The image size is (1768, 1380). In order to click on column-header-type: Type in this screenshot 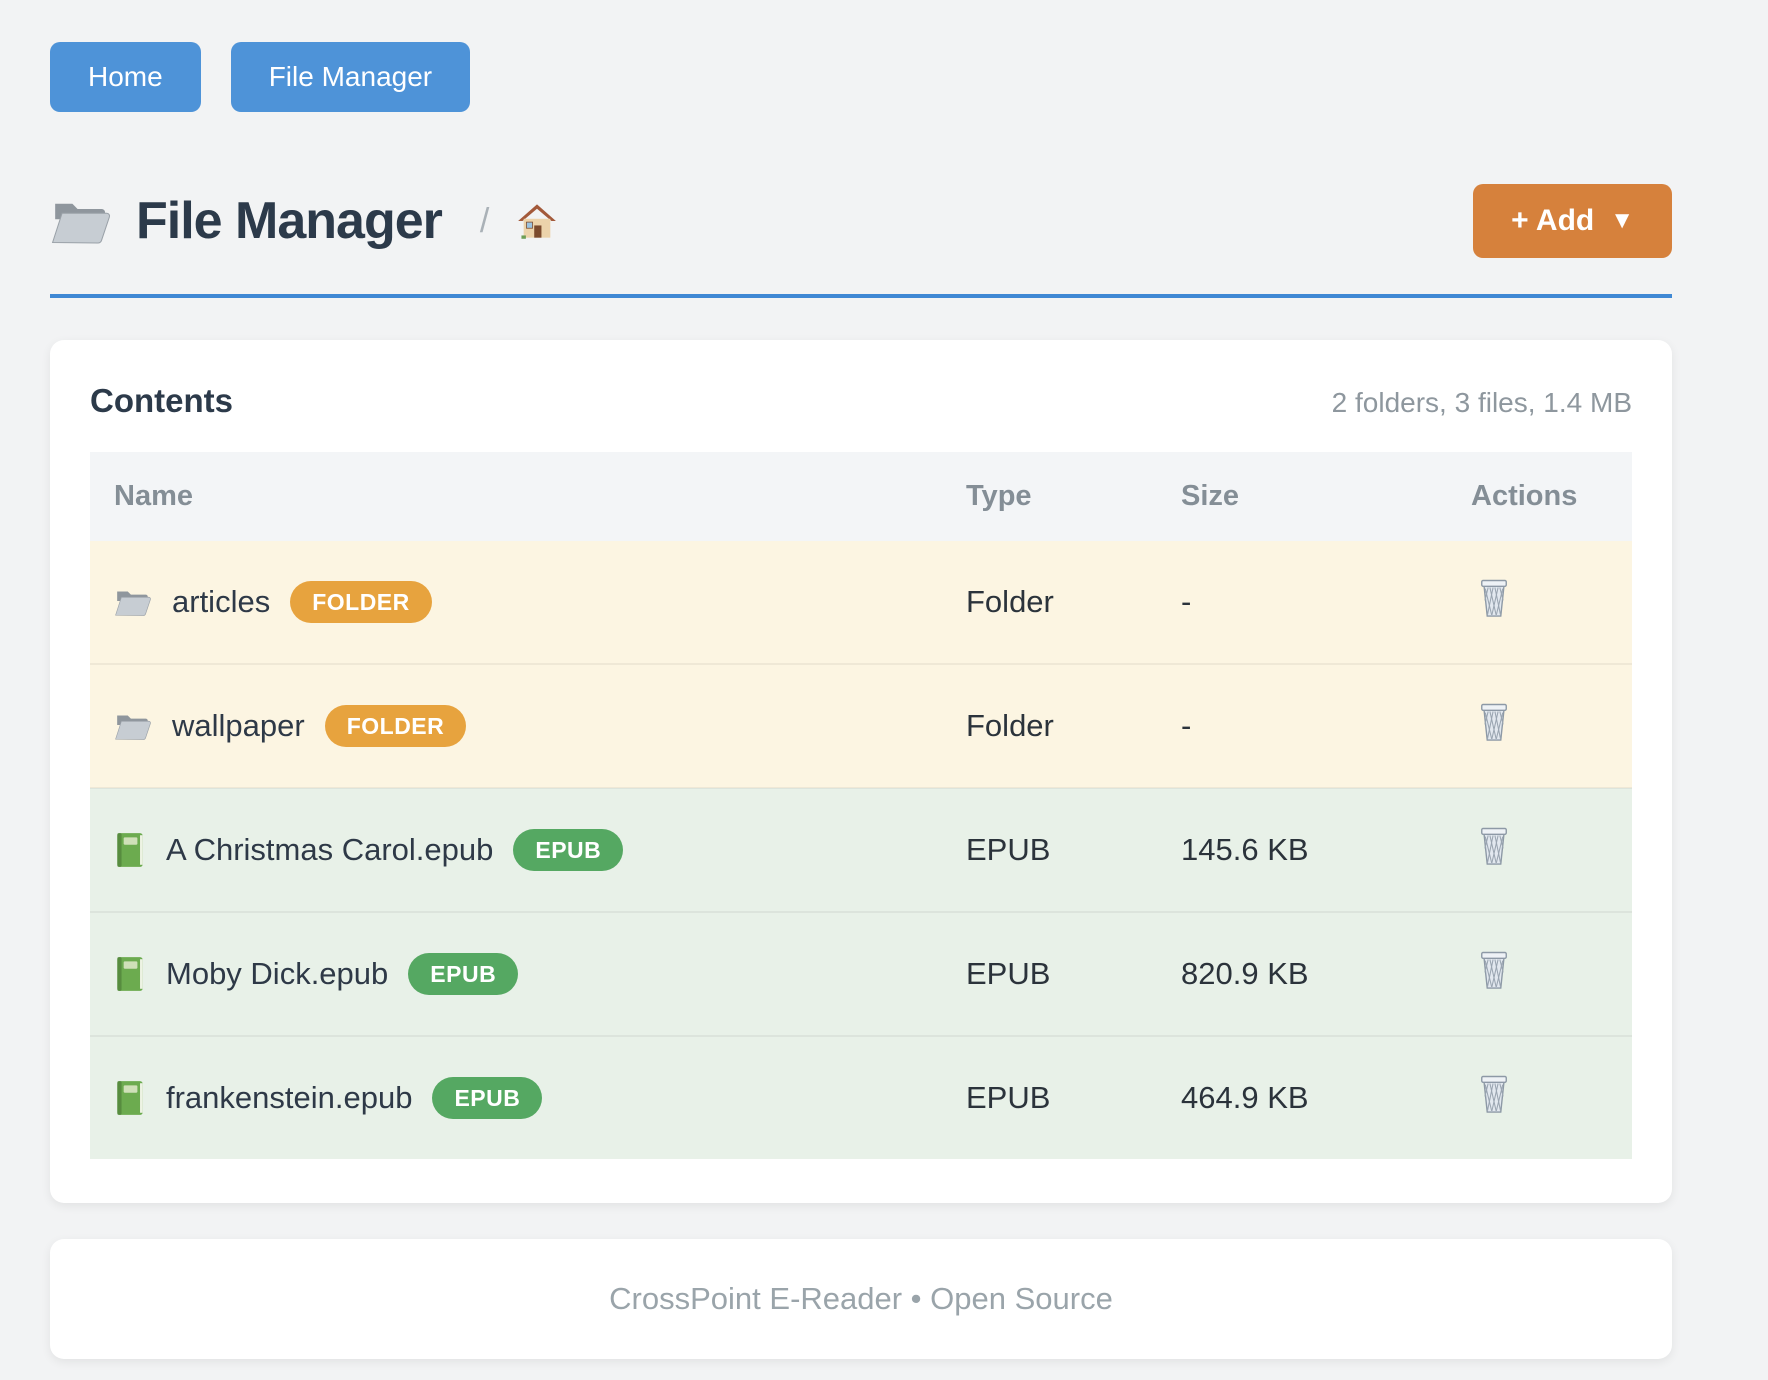, I will do `click(1049, 496)`.